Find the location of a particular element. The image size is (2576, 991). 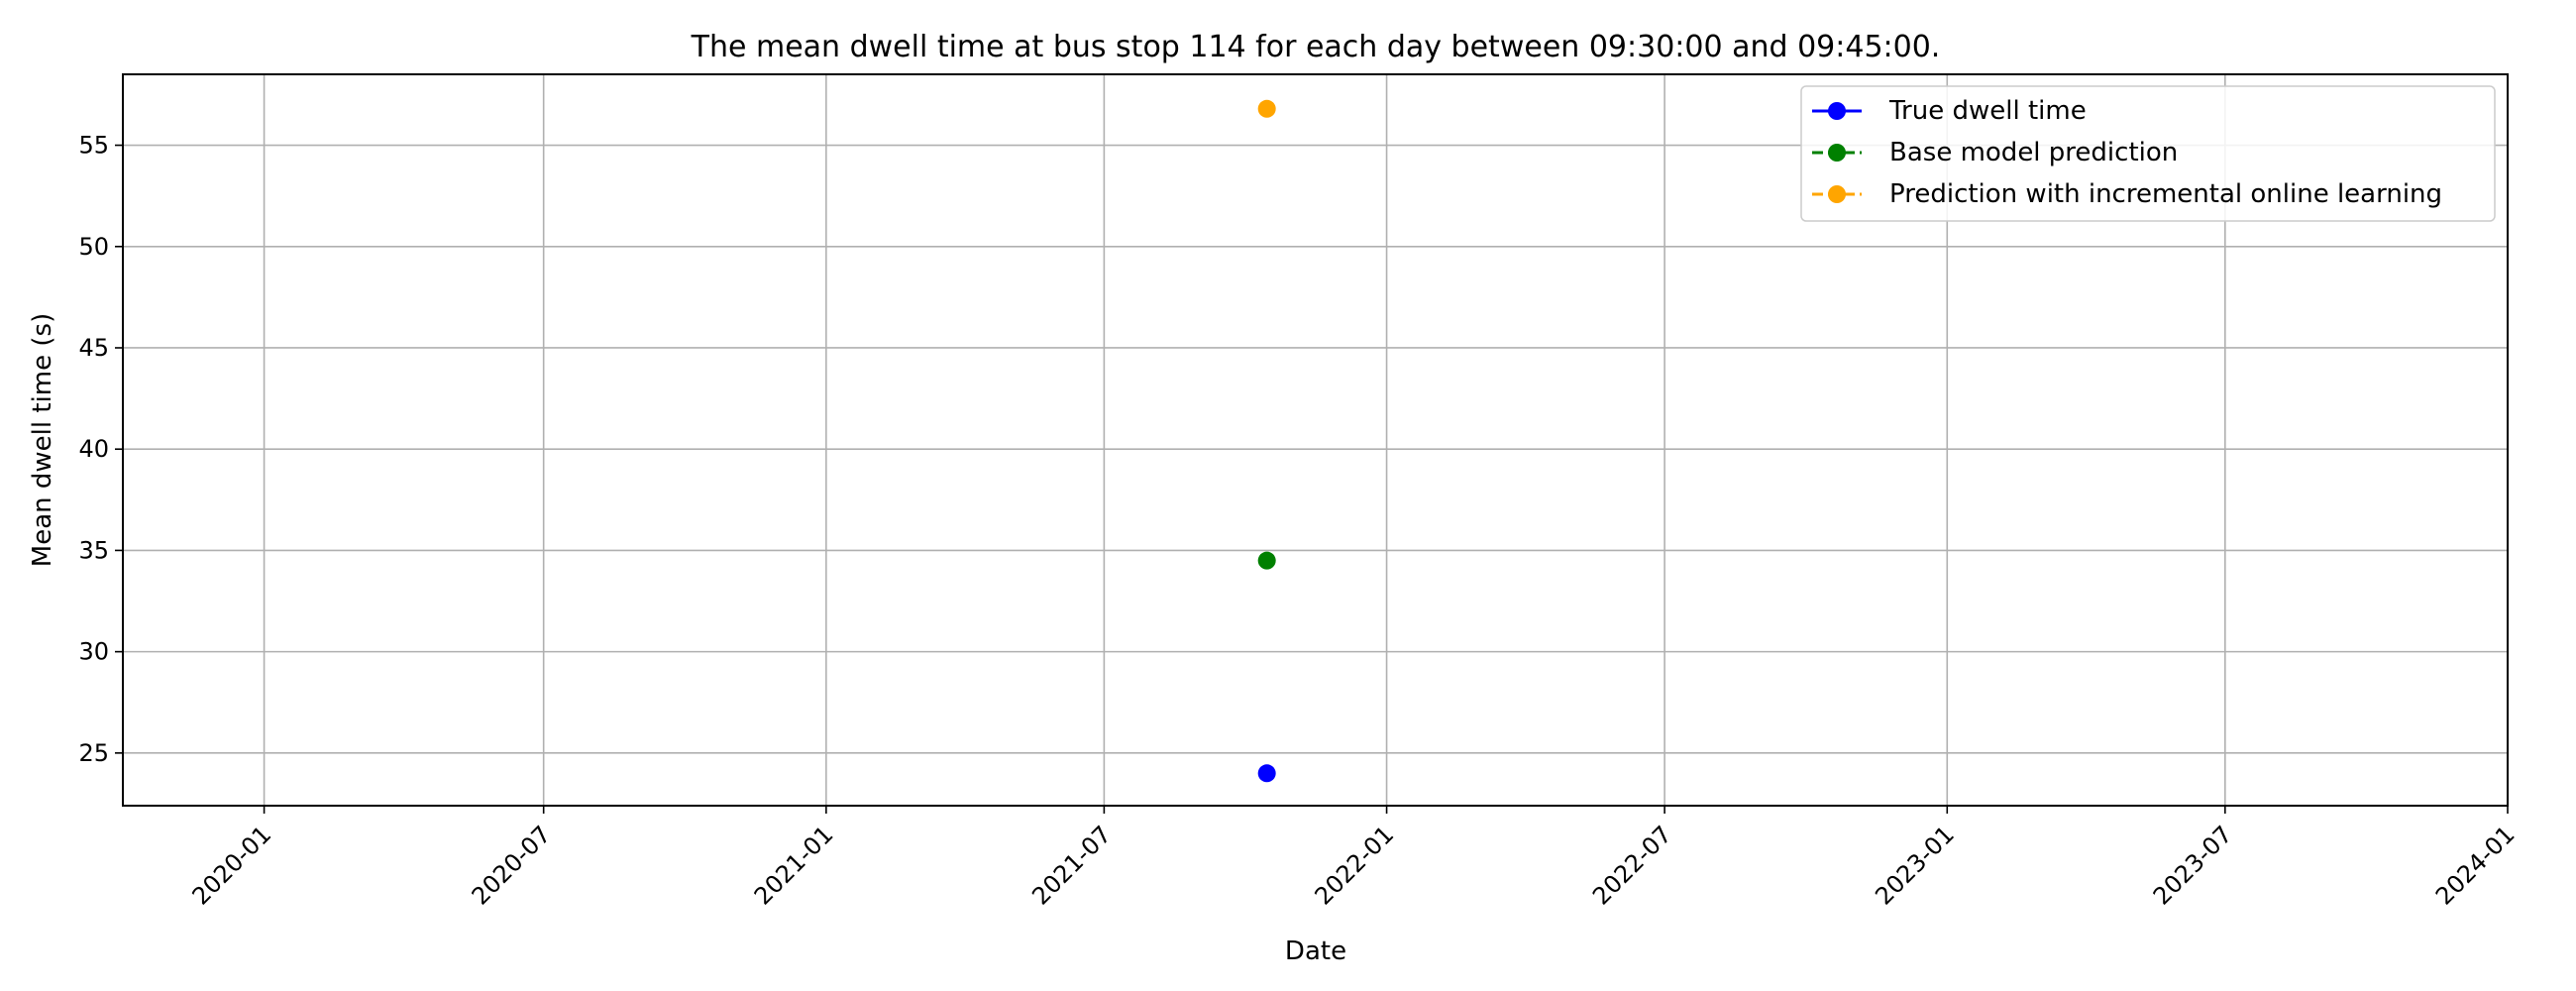

y-axis-ticks: 25 30 35 40 45 50 55 is located at coordinates (100, 449).